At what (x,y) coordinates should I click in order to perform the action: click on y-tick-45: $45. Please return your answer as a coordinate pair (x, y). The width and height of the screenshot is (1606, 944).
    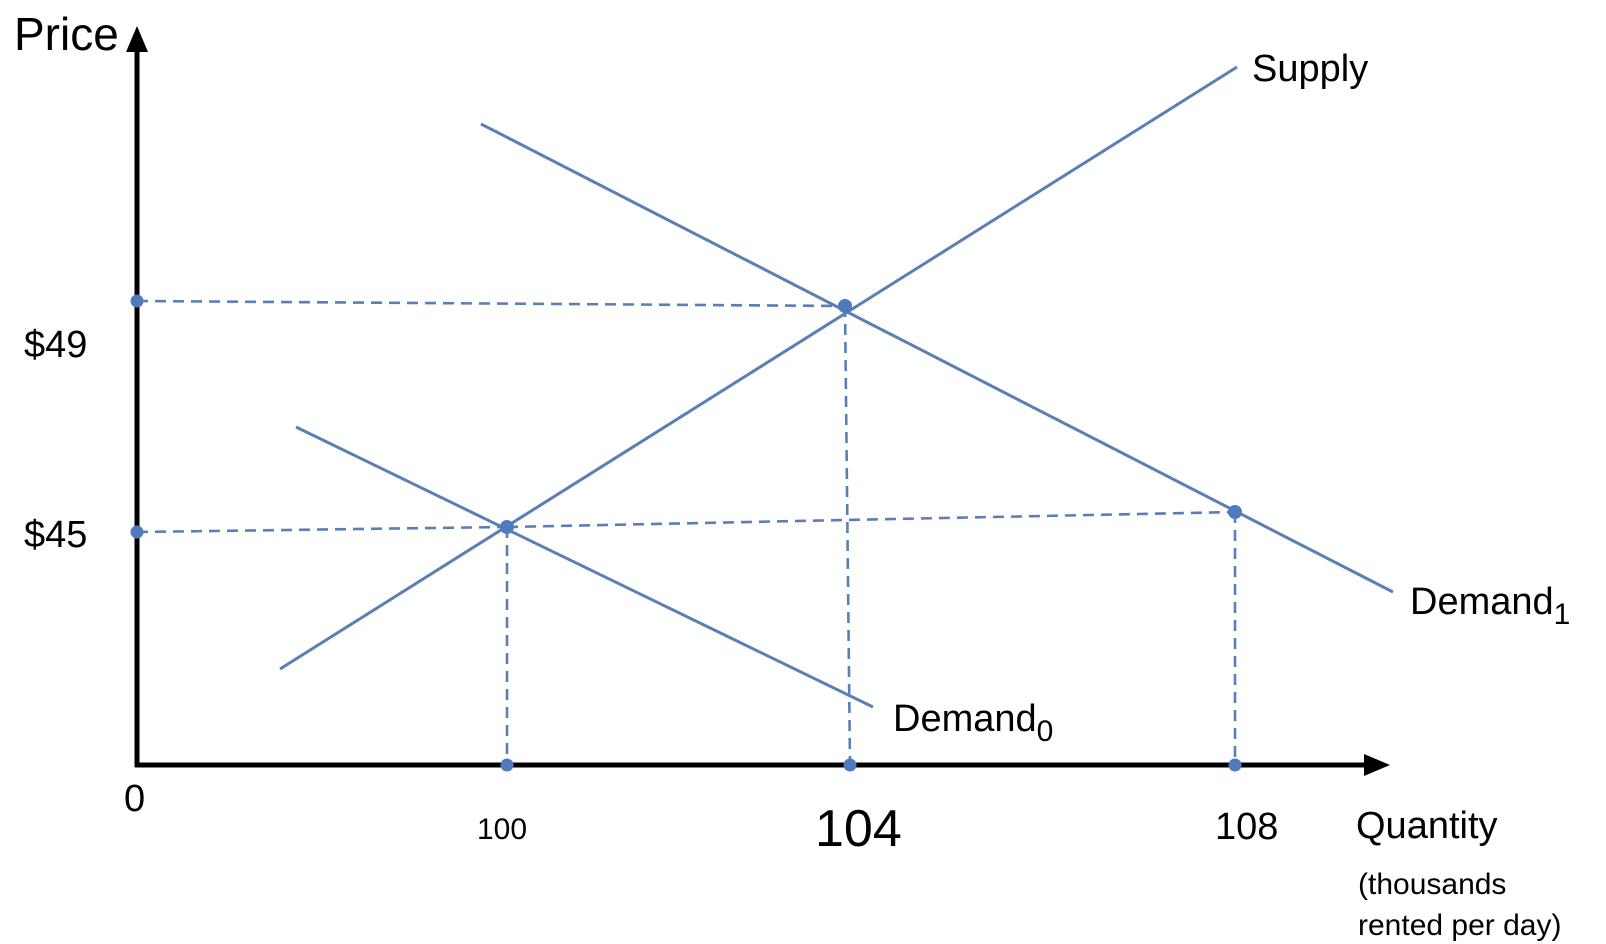
    Looking at the image, I should click on (55, 535).